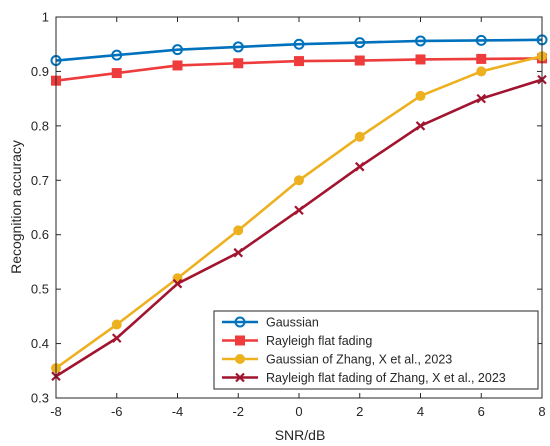 The width and height of the screenshot is (550, 446). I want to click on x-tick-label: 0, so click(298, 411).